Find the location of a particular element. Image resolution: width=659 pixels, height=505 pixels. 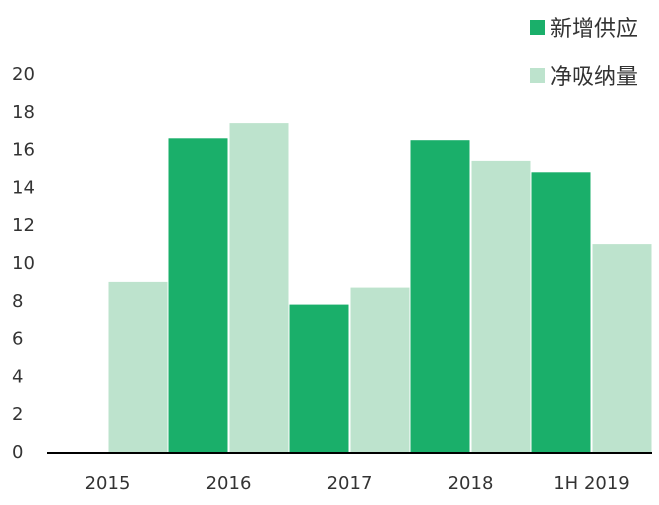

legend-swatch-net-absorption is located at coordinates (537, 75).